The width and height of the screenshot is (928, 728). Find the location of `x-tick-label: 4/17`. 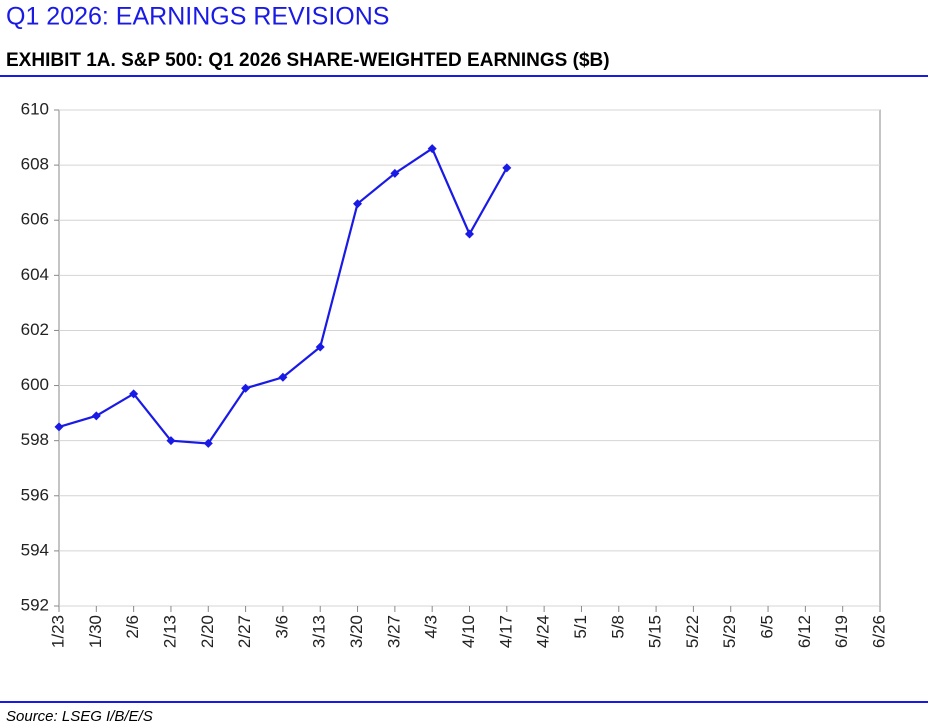

x-tick-label: 4/17 is located at coordinates (505, 631).